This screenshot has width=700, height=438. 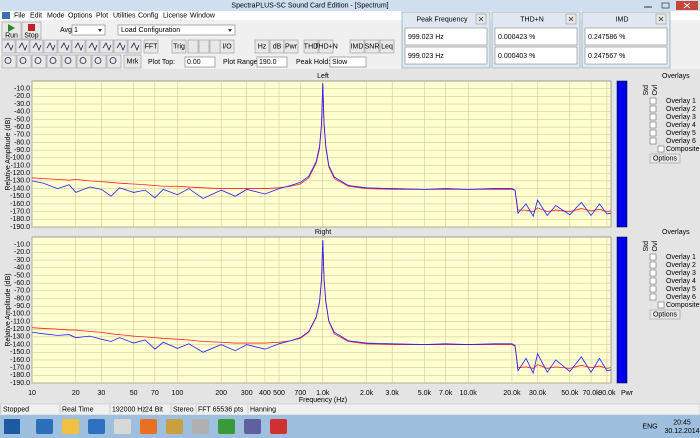 I want to click on peak-hold-dropdown, so click(x=348, y=62).